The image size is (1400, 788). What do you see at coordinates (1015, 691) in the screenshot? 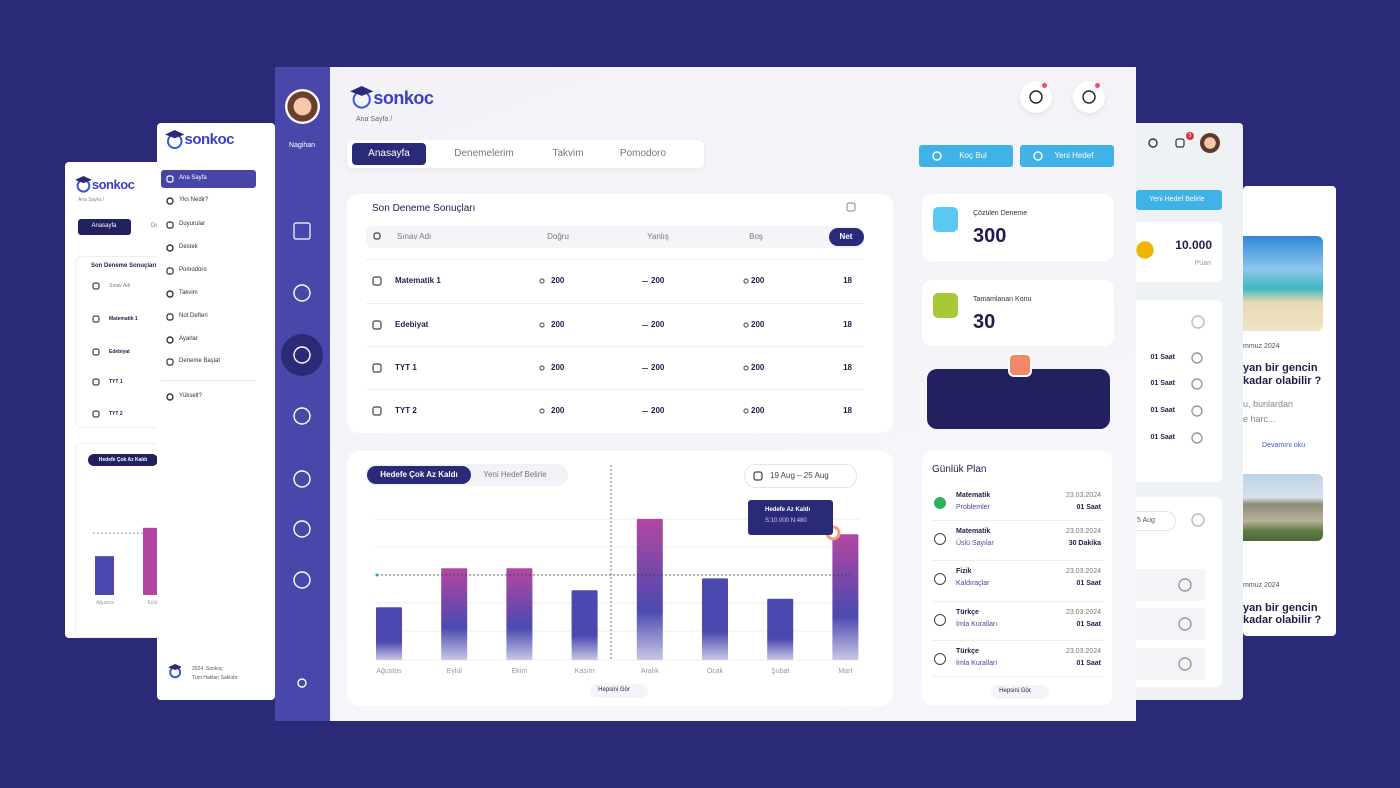
I see `more: Hepsini Gör` at bounding box center [1015, 691].